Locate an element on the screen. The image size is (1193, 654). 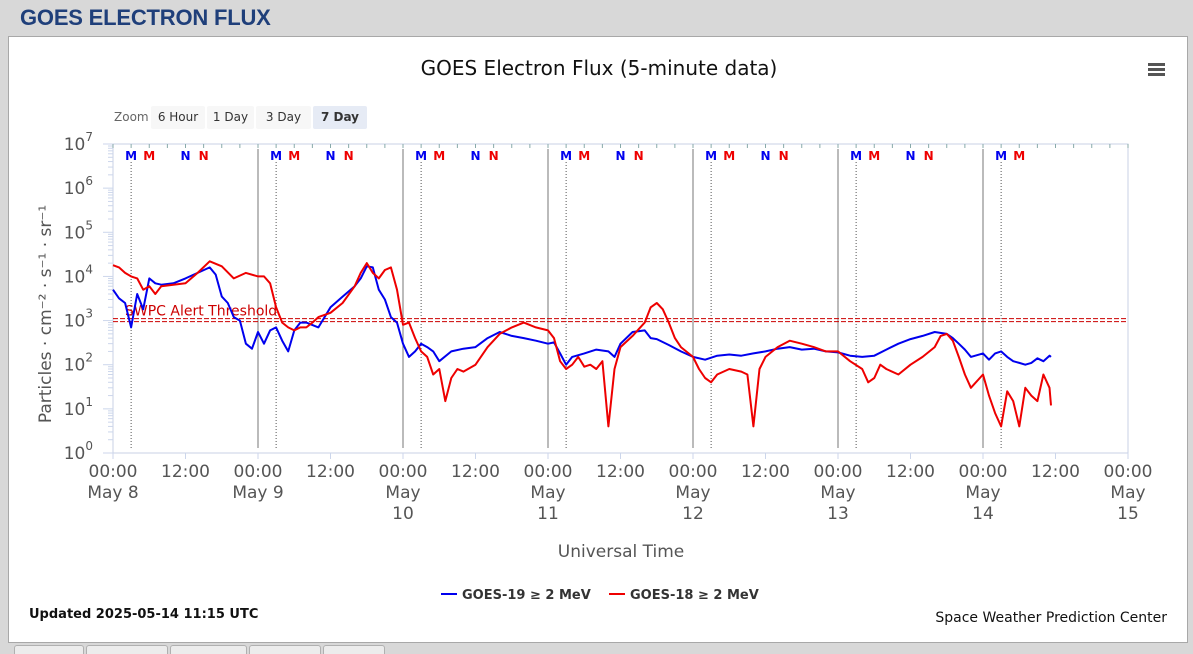
zoom-button-1-day: 1 Day is located at coordinates (230, 117).